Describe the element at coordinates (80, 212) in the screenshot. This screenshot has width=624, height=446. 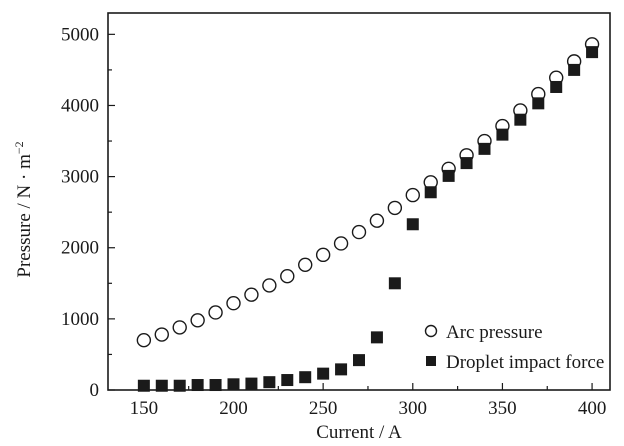
I see `y-tick-labels: 0 1000 2000 3000 4000 5000` at that location.